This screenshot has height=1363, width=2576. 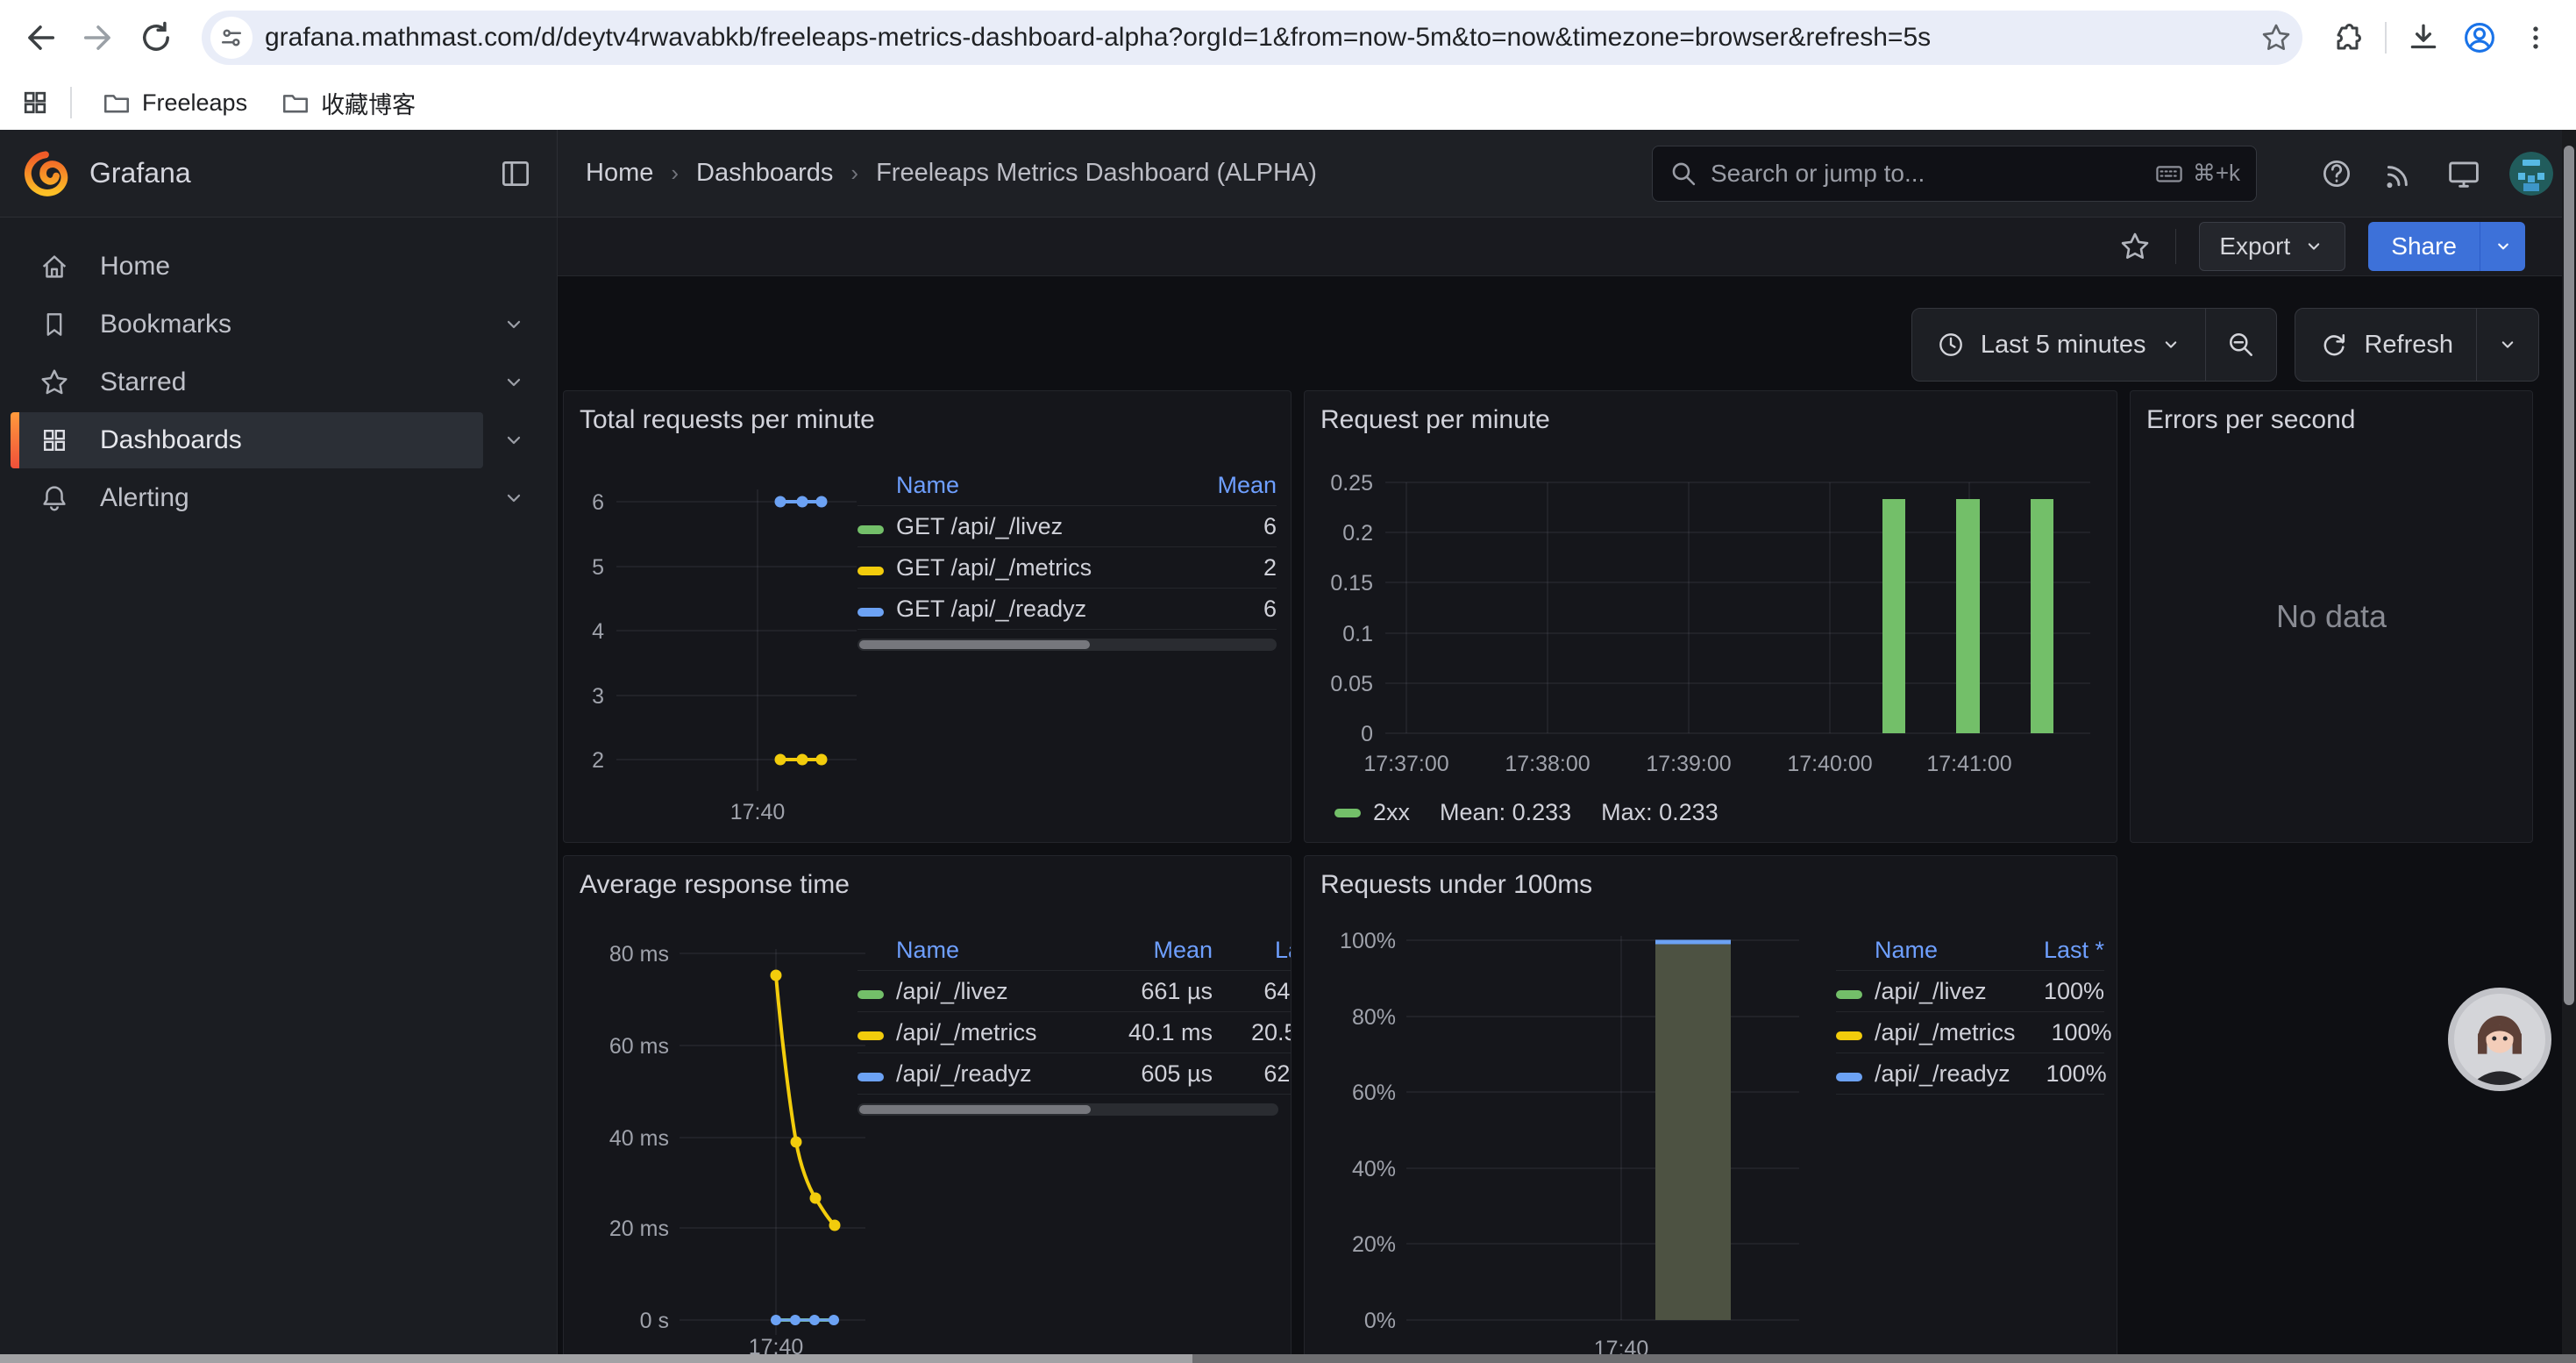 I want to click on grid-icon, so click(x=54, y=440).